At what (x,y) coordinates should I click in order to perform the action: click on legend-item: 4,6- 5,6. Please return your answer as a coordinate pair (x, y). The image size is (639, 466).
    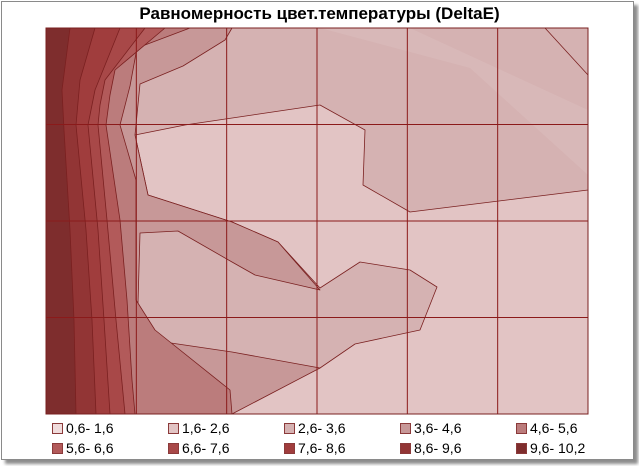
    Looking at the image, I should click on (546, 428).